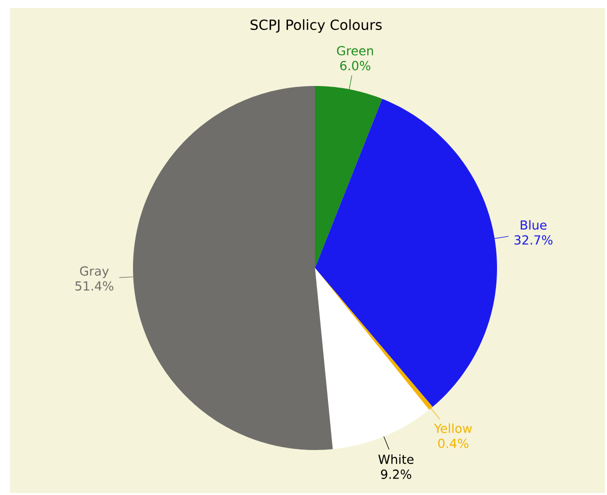  I want to click on data-label: 6.0%, so click(355, 65).